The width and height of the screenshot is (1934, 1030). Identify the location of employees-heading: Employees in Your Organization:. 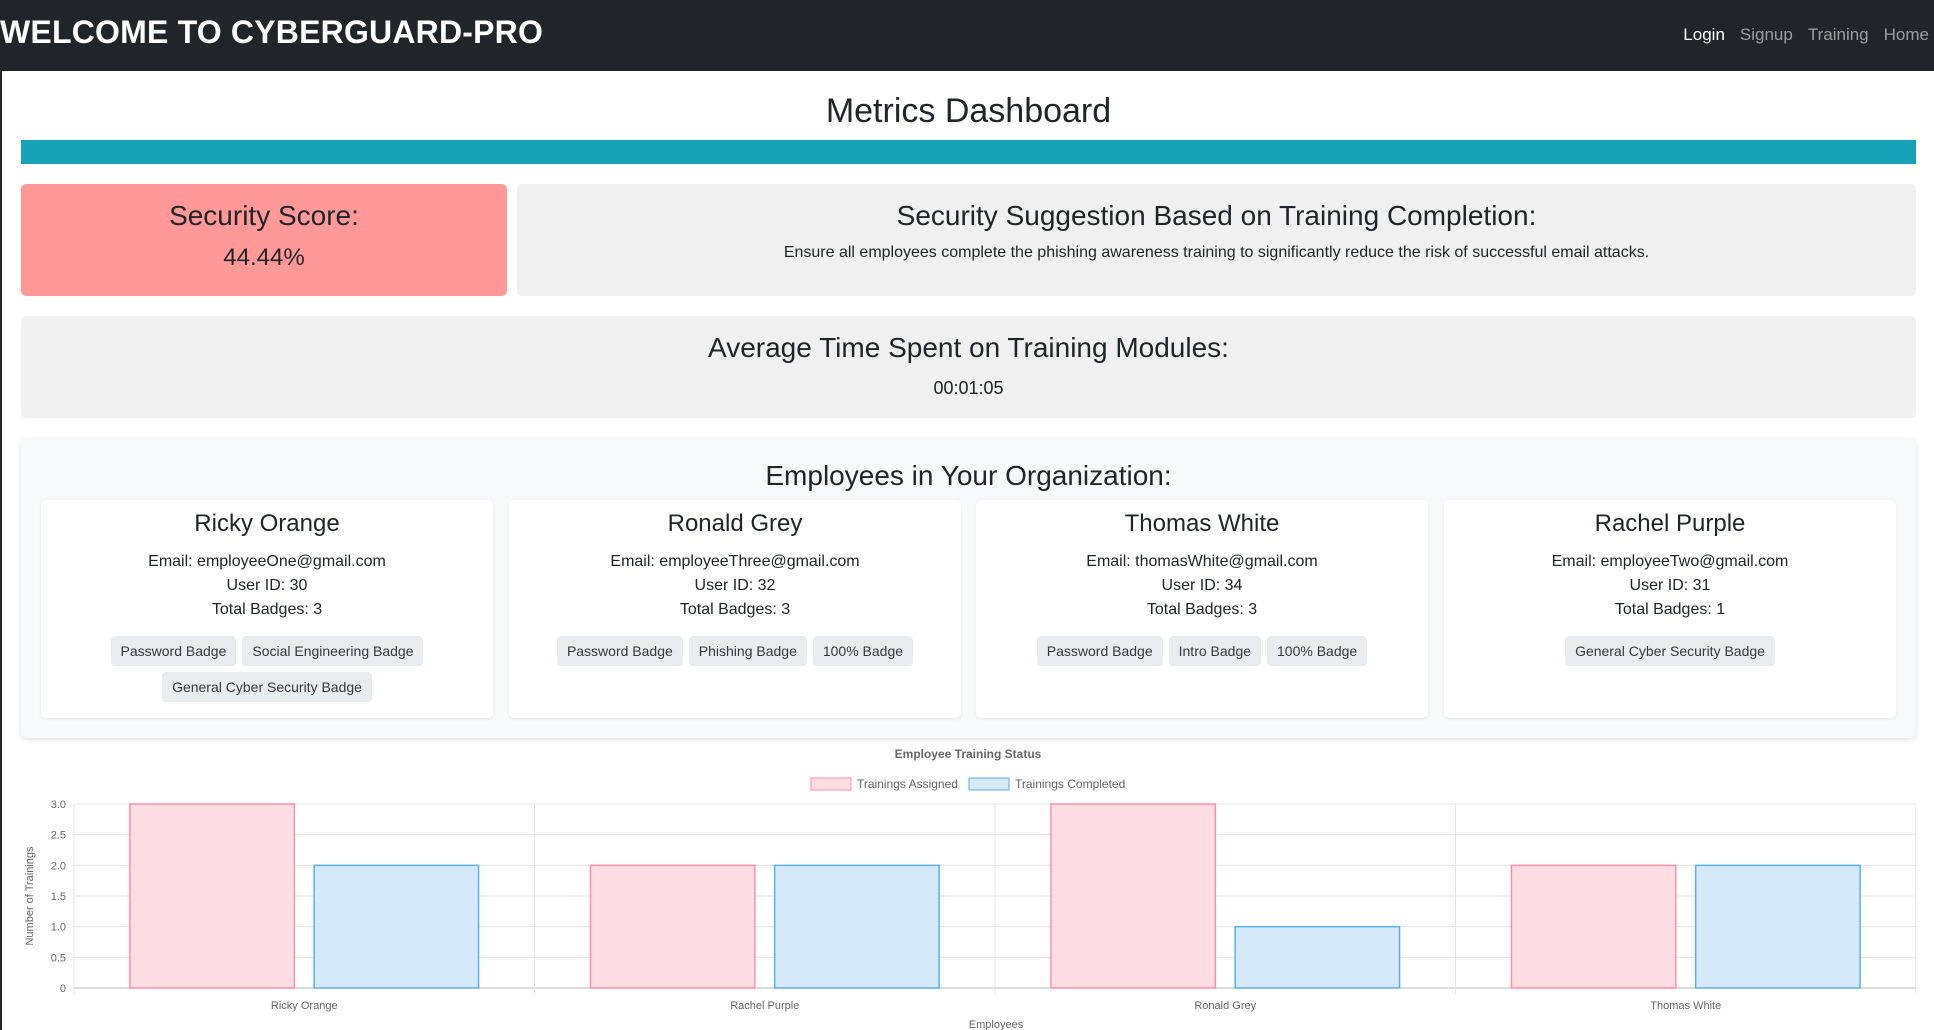
(968, 475).